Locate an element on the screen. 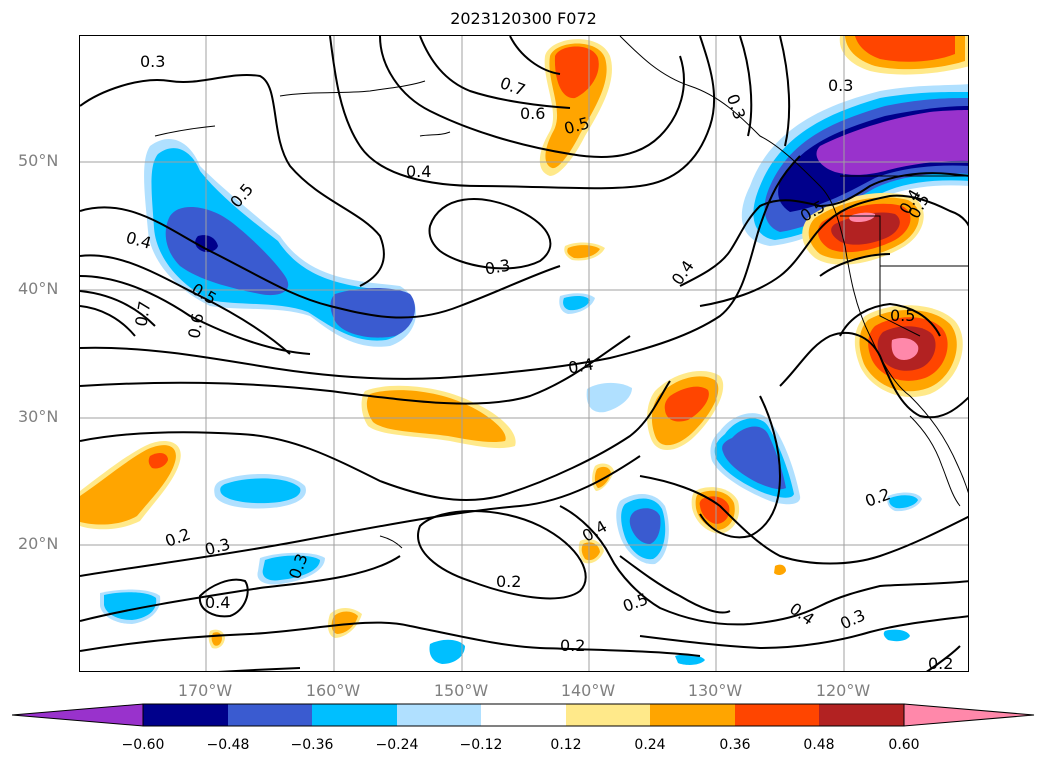 Image resolution: width=1047 pixels, height=765 pixels. map-title: 2023120300 F072 is located at coordinates (523, 18).